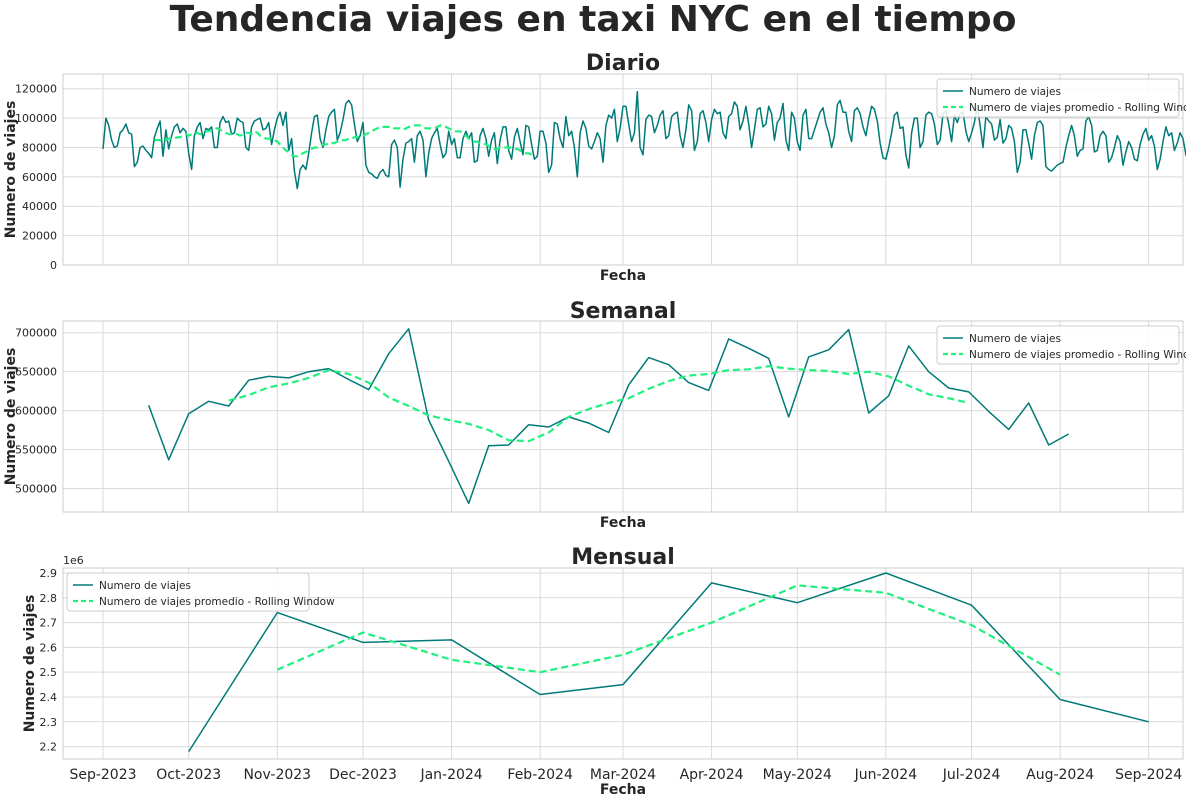 Image resolution: width=1186 pixels, height=797 pixels. What do you see at coordinates (49, 747) in the screenshot?
I see `y-tick-label: 2.2` at bounding box center [49, 747].